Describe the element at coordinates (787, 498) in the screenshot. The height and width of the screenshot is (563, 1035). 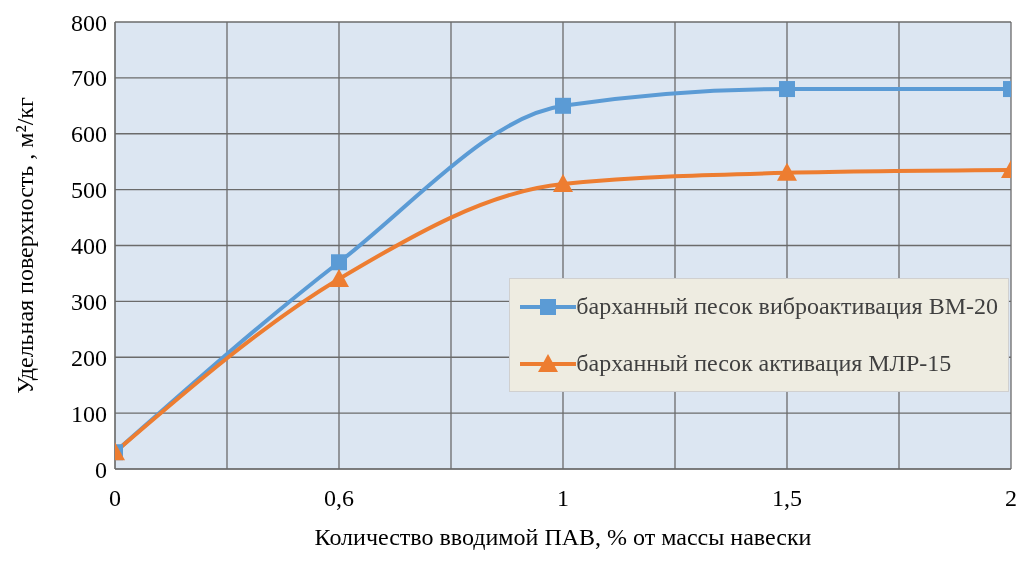
I see `x-tick-label: 1,5` at that location.